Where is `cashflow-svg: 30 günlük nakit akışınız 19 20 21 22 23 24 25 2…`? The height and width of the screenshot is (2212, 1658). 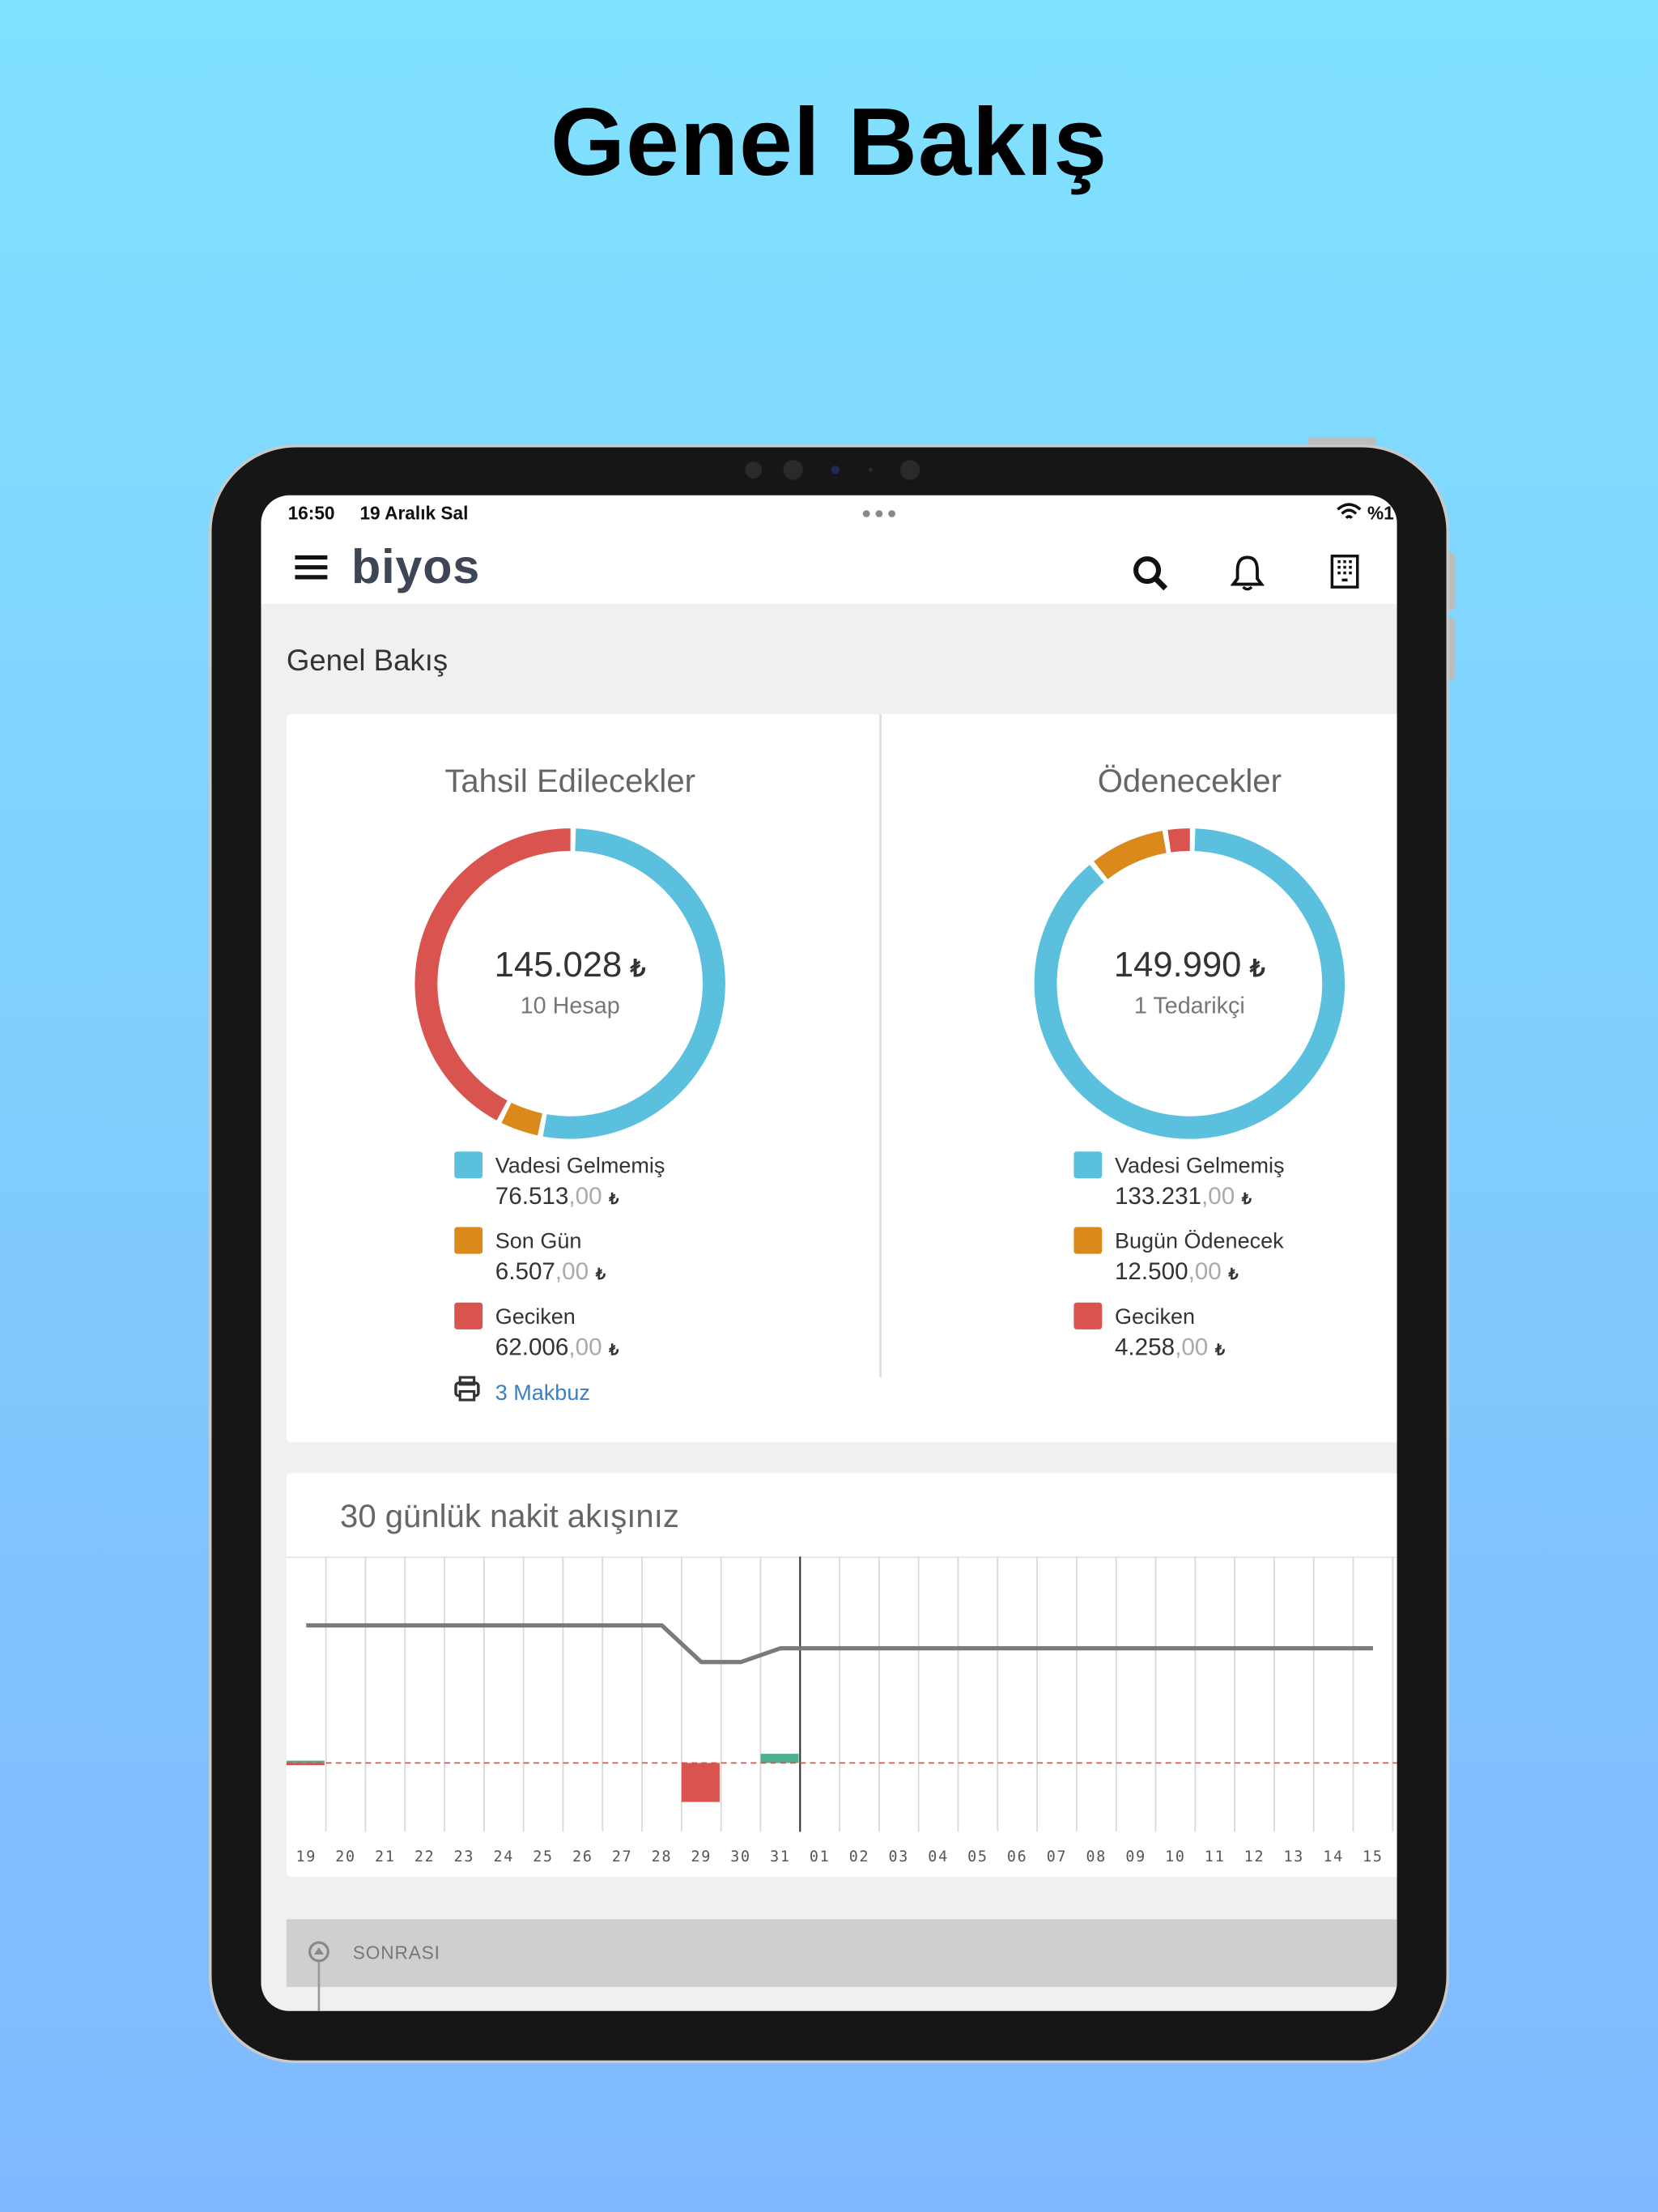
cashflow-svg: 30 günlük nakit akışınız 19 20 21 22 23 24 25 2… is located at coordinates (841, 1682).